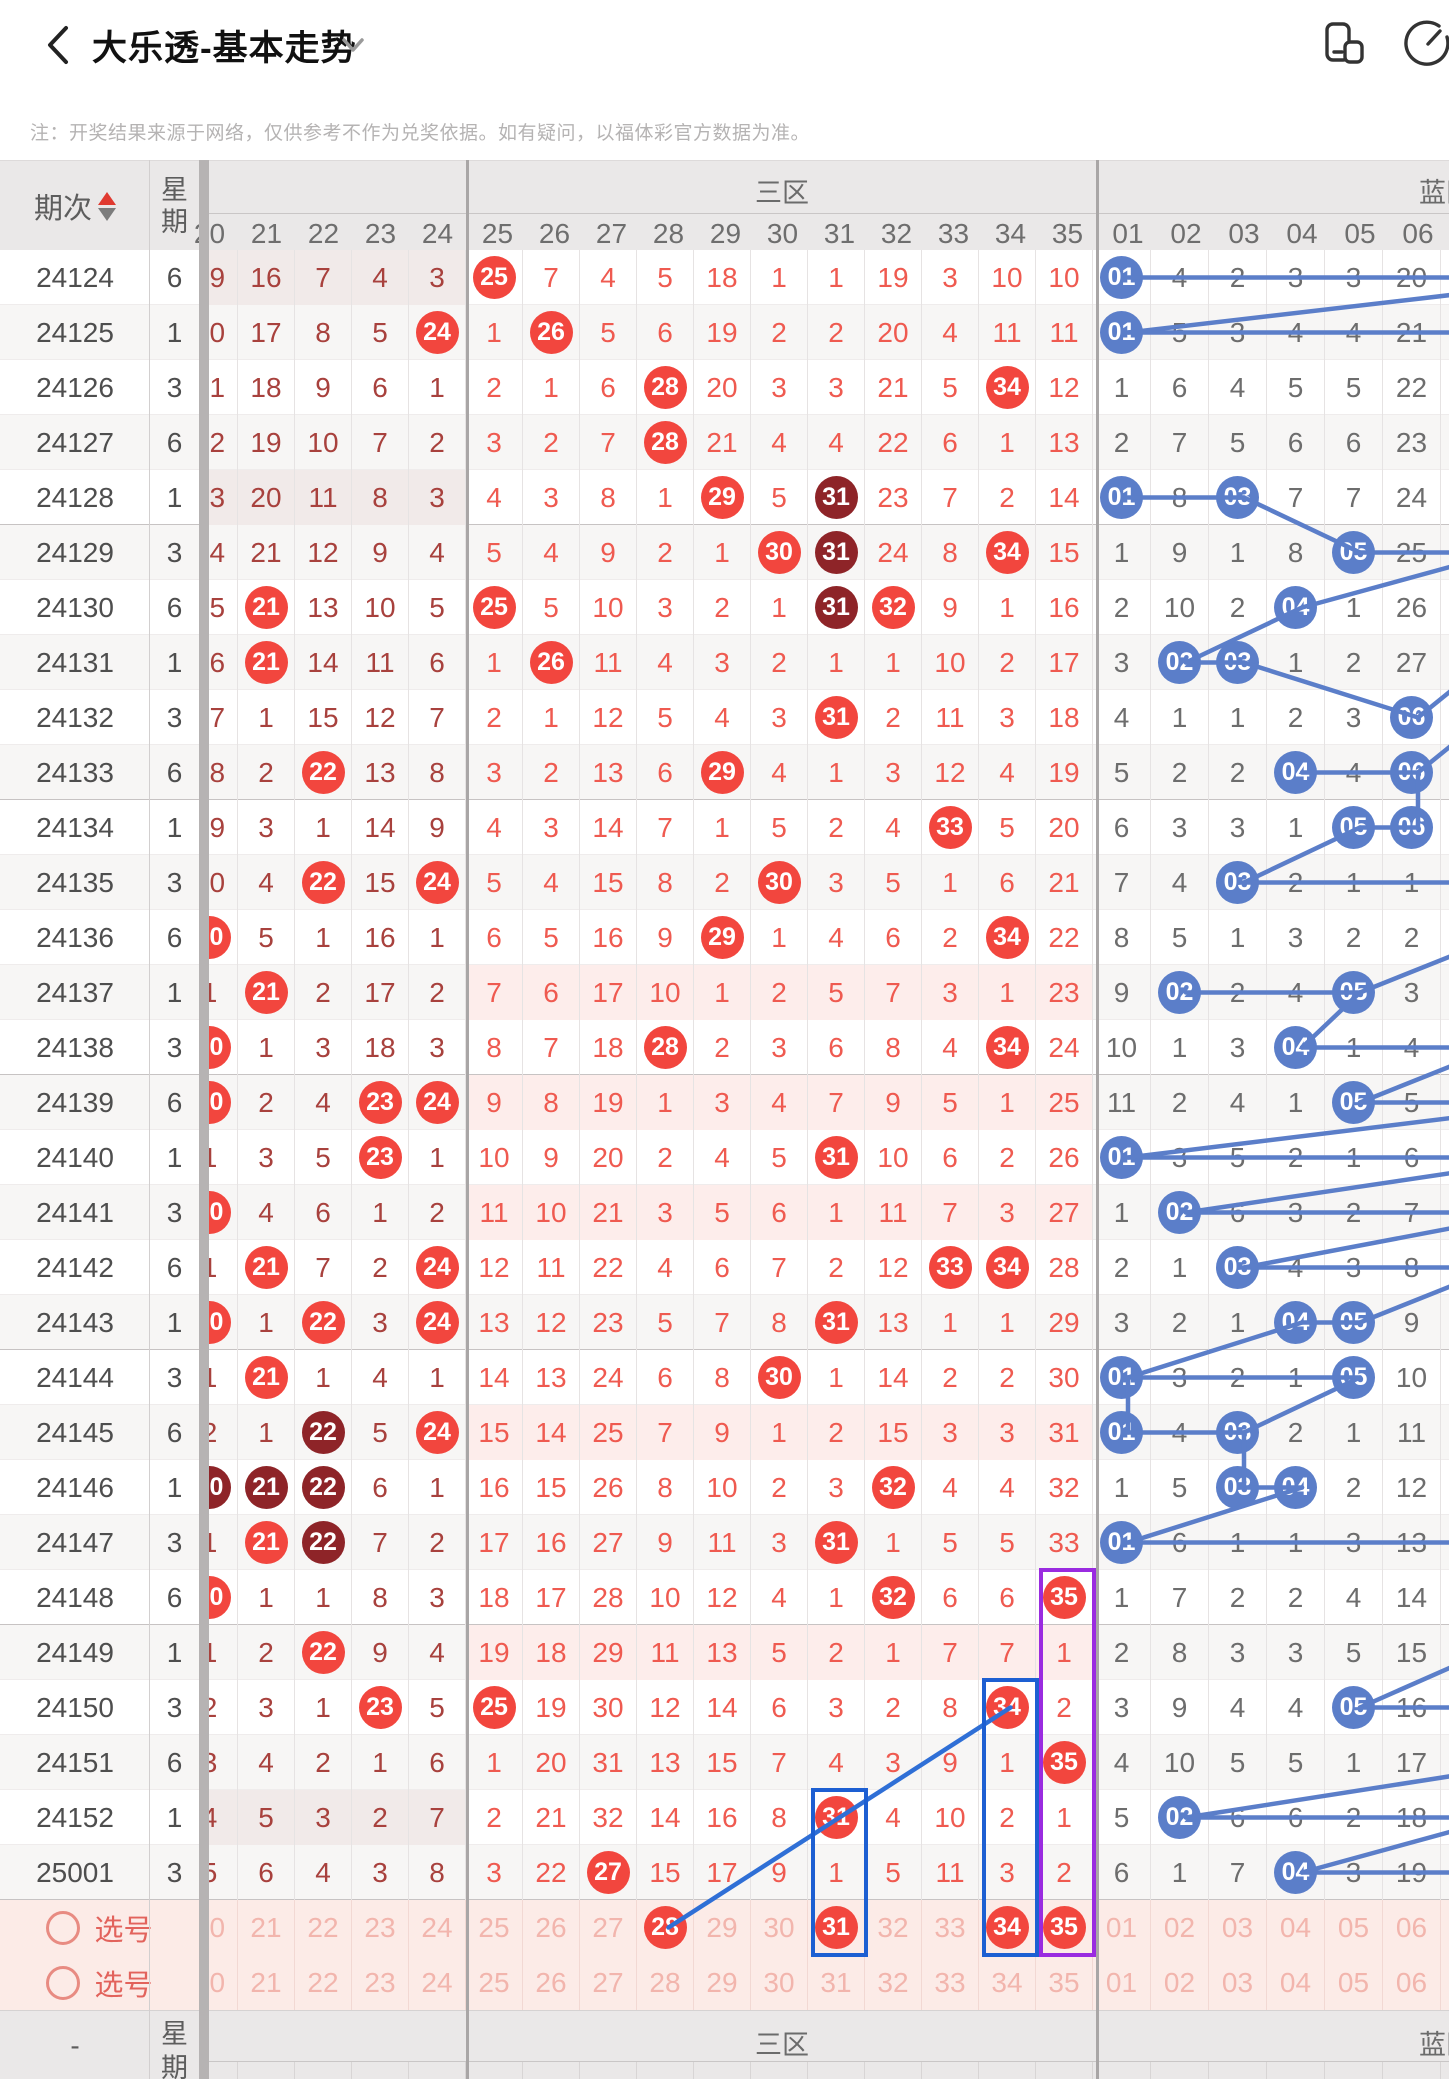 This screenshot has width=1449, height=2079. I want to click on column-header-blue-01: 01, so click(1128, 233).